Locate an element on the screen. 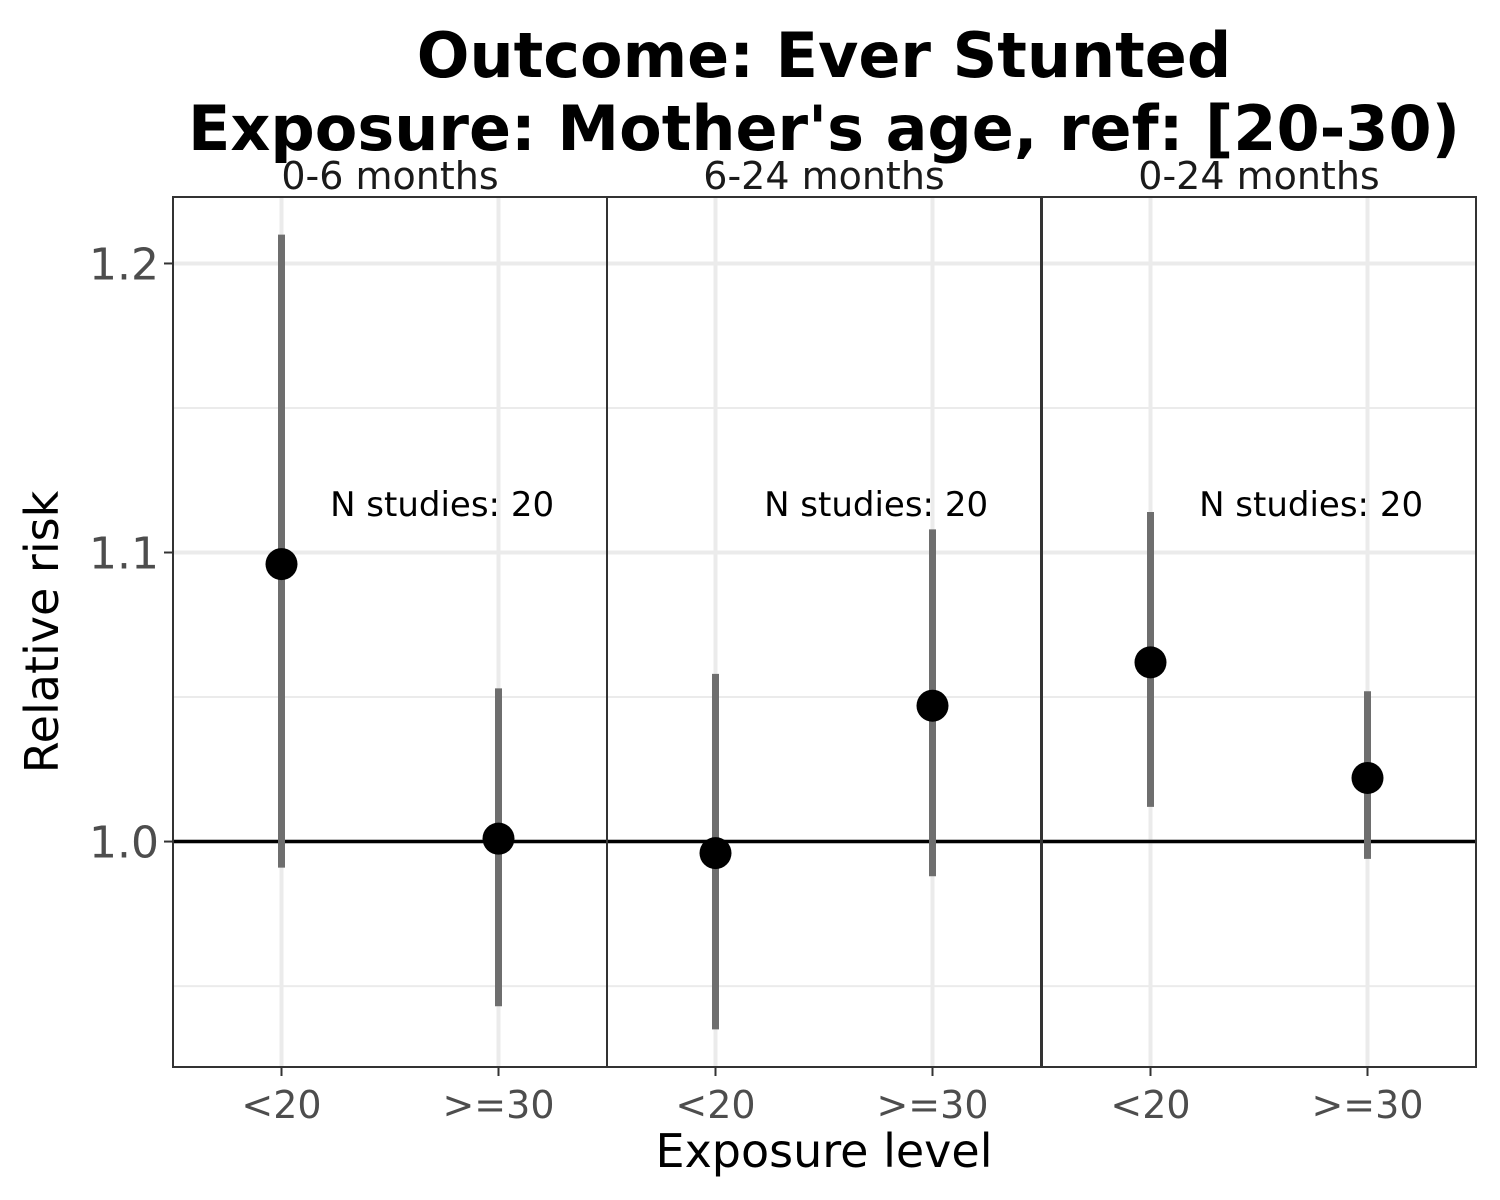  y-axis: 1.0 1.1 1.2 is located at coordinates (131, 554).